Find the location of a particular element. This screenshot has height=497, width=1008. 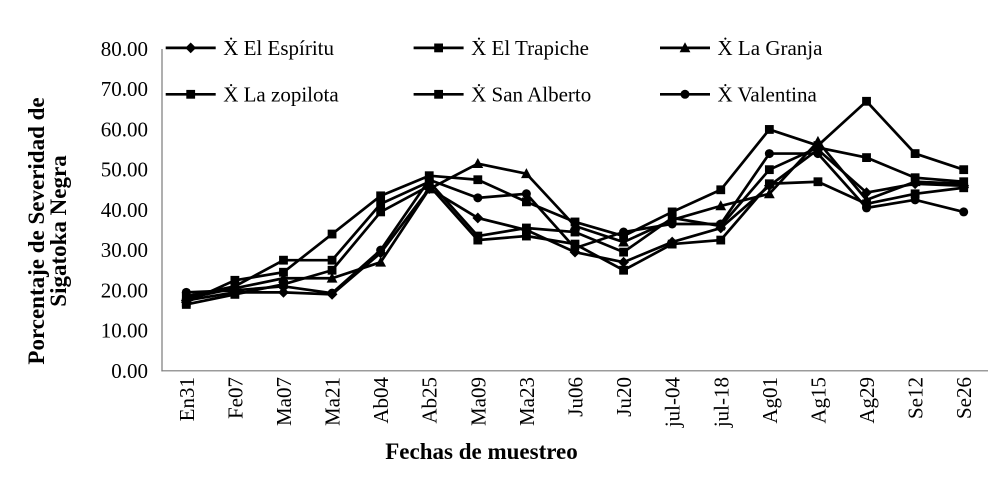

legend-triangle-marker is located at coordinates (685, 47).